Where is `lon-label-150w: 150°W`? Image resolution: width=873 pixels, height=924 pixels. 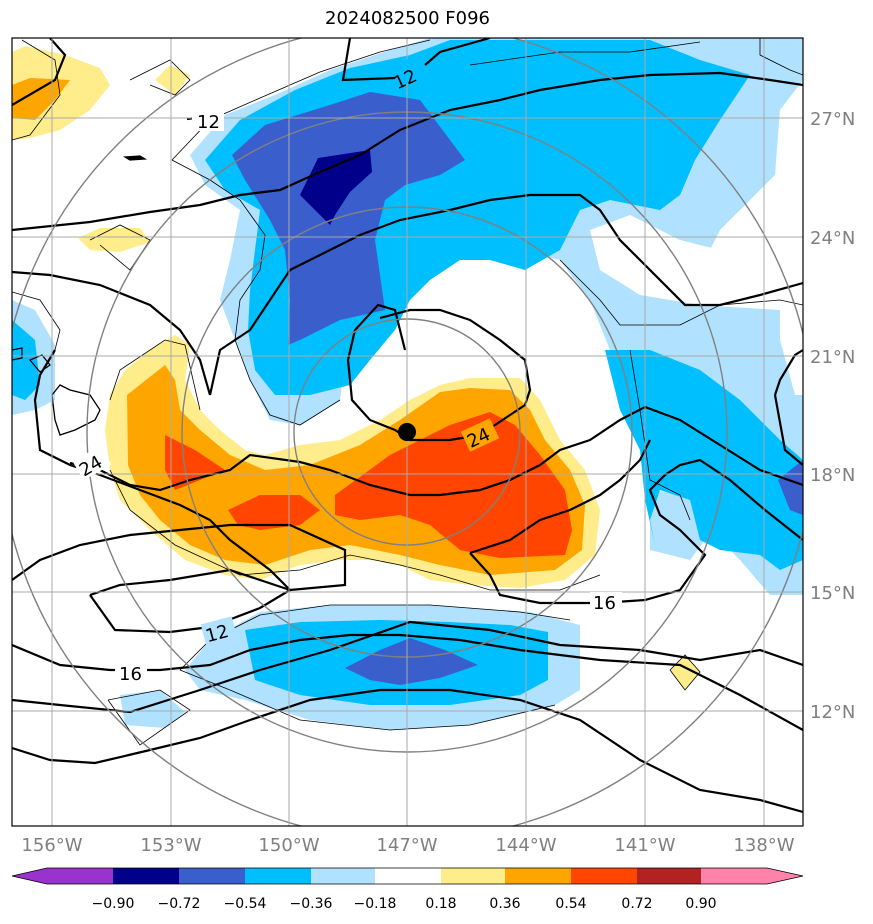 lon-label-150w: 150°W is located at coordinates (288, 845).